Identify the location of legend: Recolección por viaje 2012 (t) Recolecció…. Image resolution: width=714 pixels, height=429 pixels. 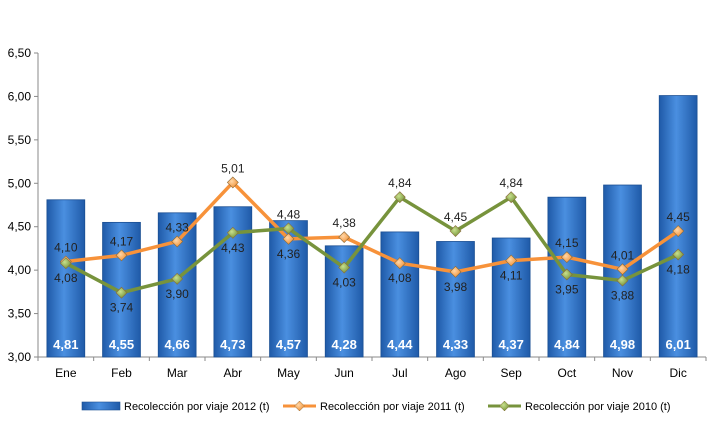
(376, 406).